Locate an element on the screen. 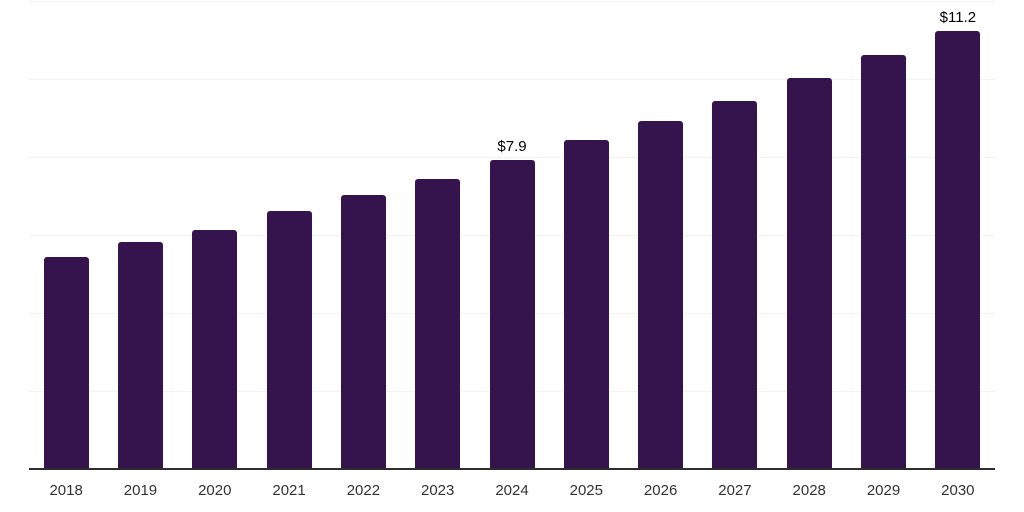 This screenshot has height=512, width=1024. x-axis-line is located at coordinates (512, 469).